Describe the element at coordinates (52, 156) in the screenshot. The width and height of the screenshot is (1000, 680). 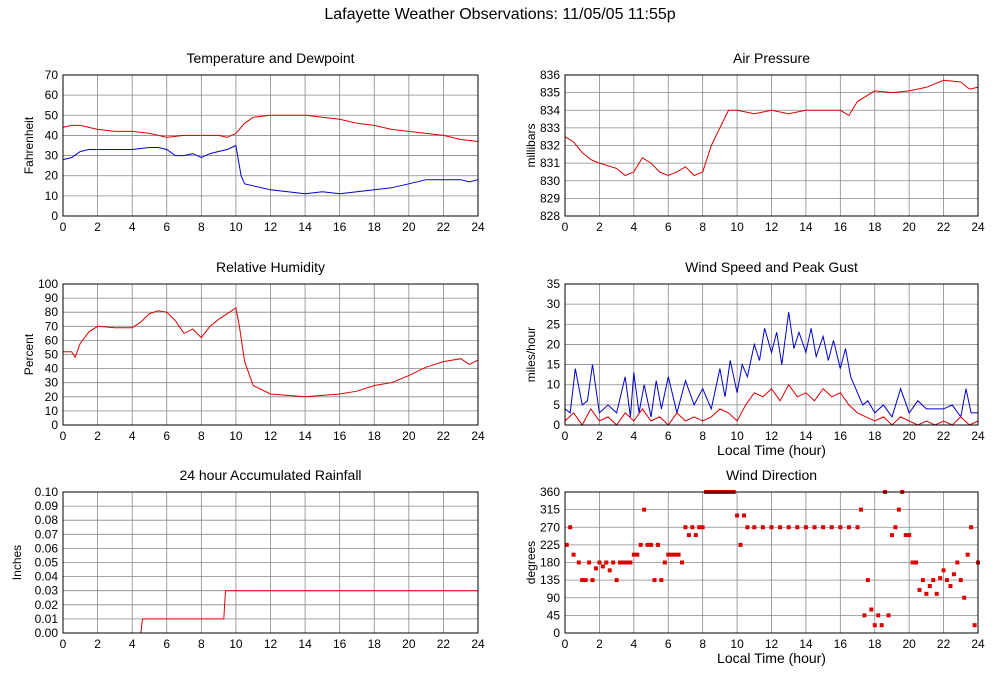
I see `y-tick-label: 30` at that location.